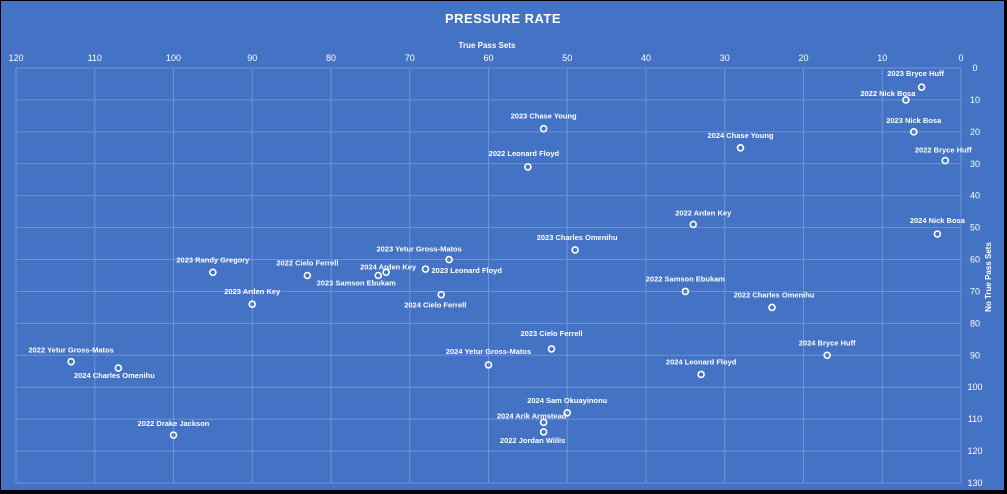  I want to click on chart-title: PRESSURE RATE, so click(503, 18).